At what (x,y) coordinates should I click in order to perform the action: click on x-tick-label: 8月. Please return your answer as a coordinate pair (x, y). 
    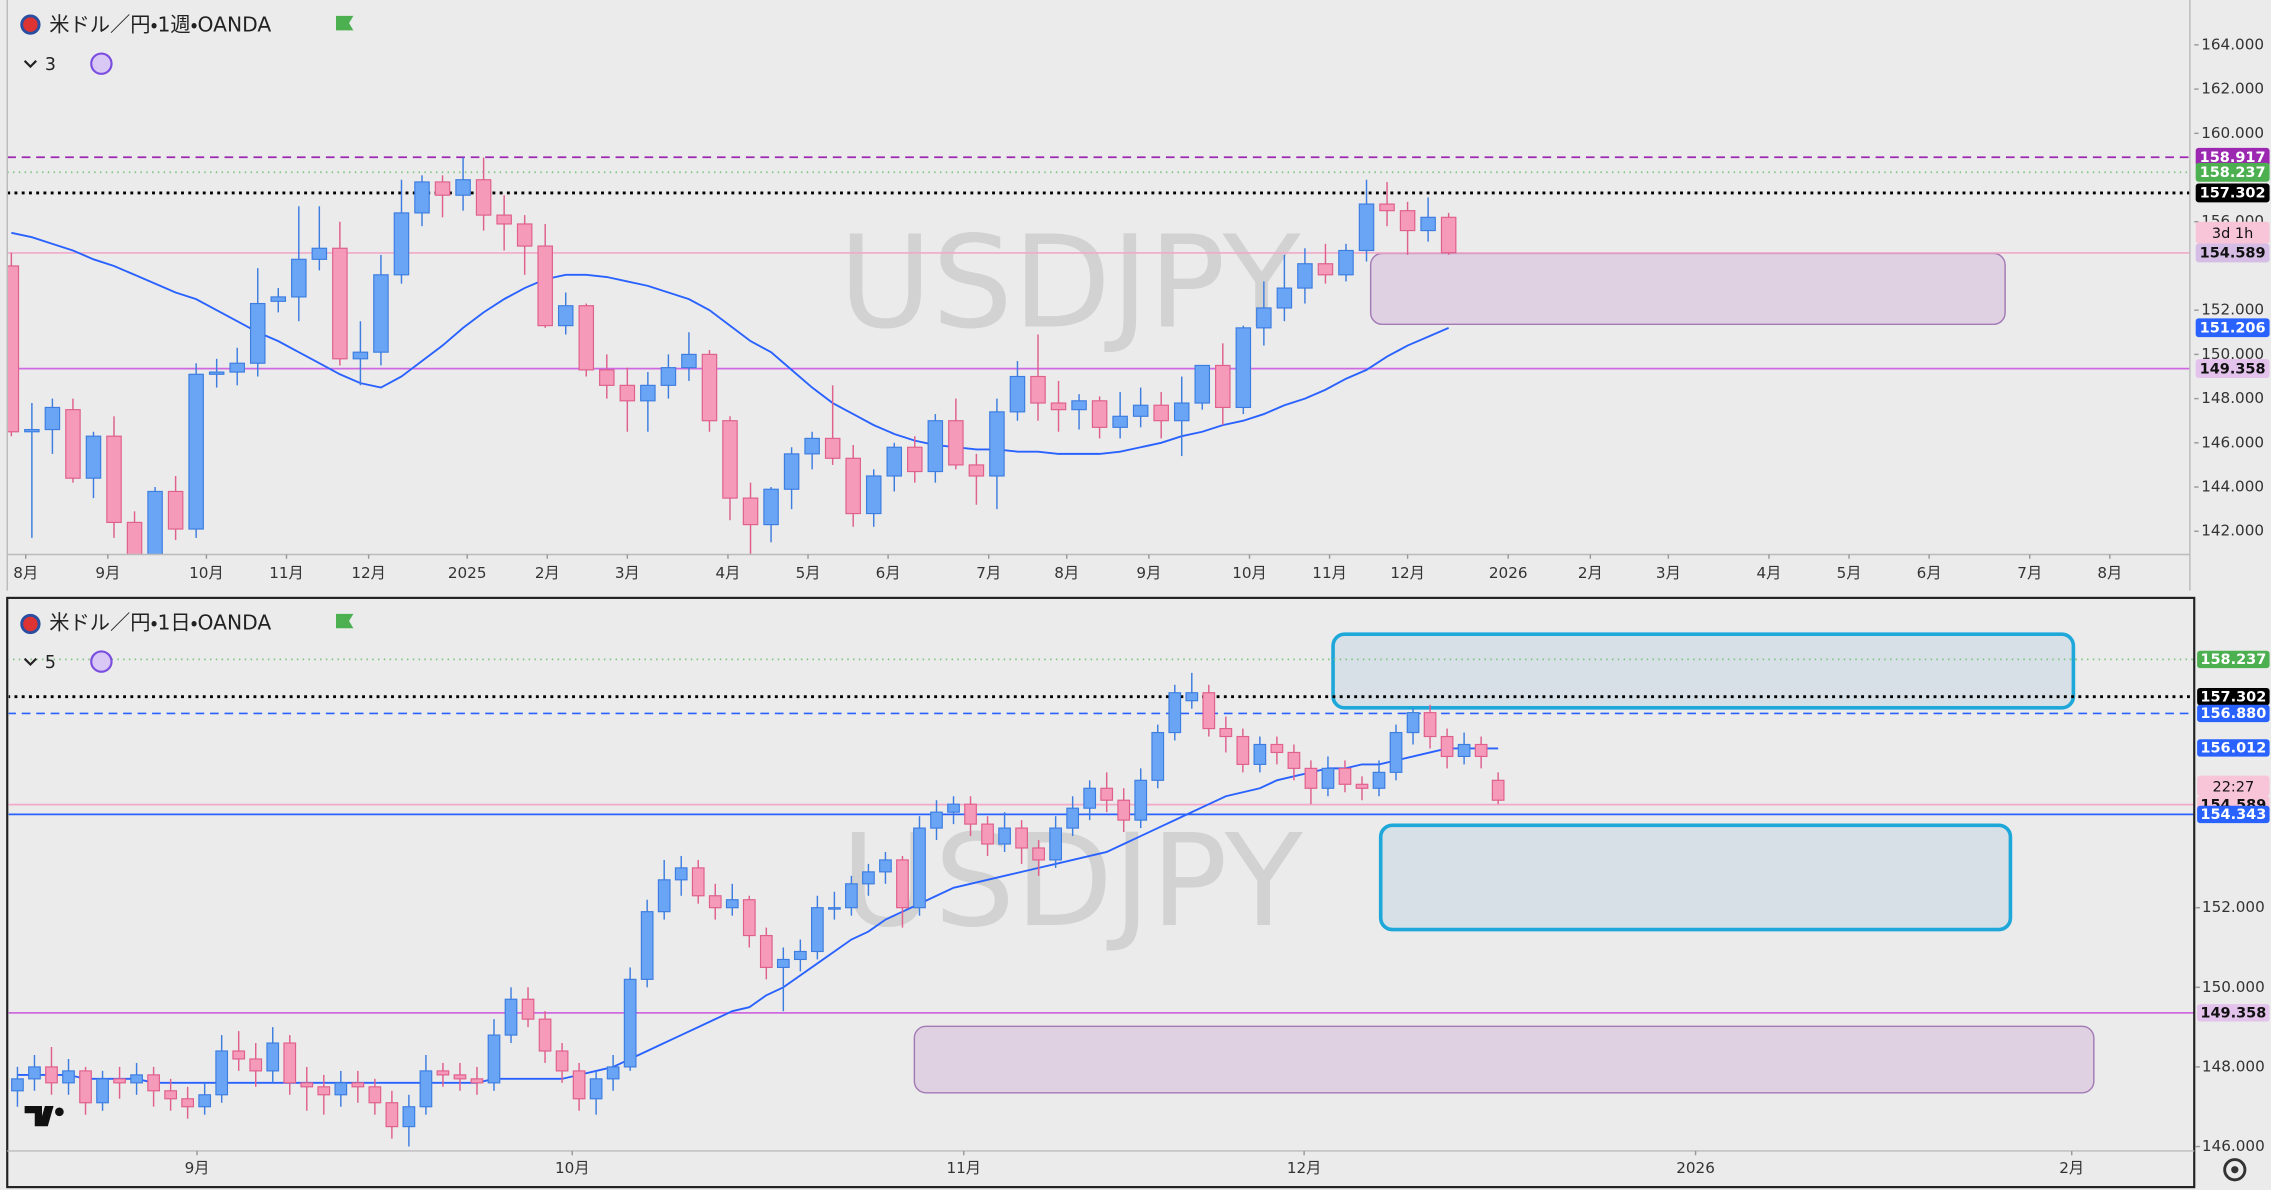
    Looking at the image, I should click on (2109, 573).